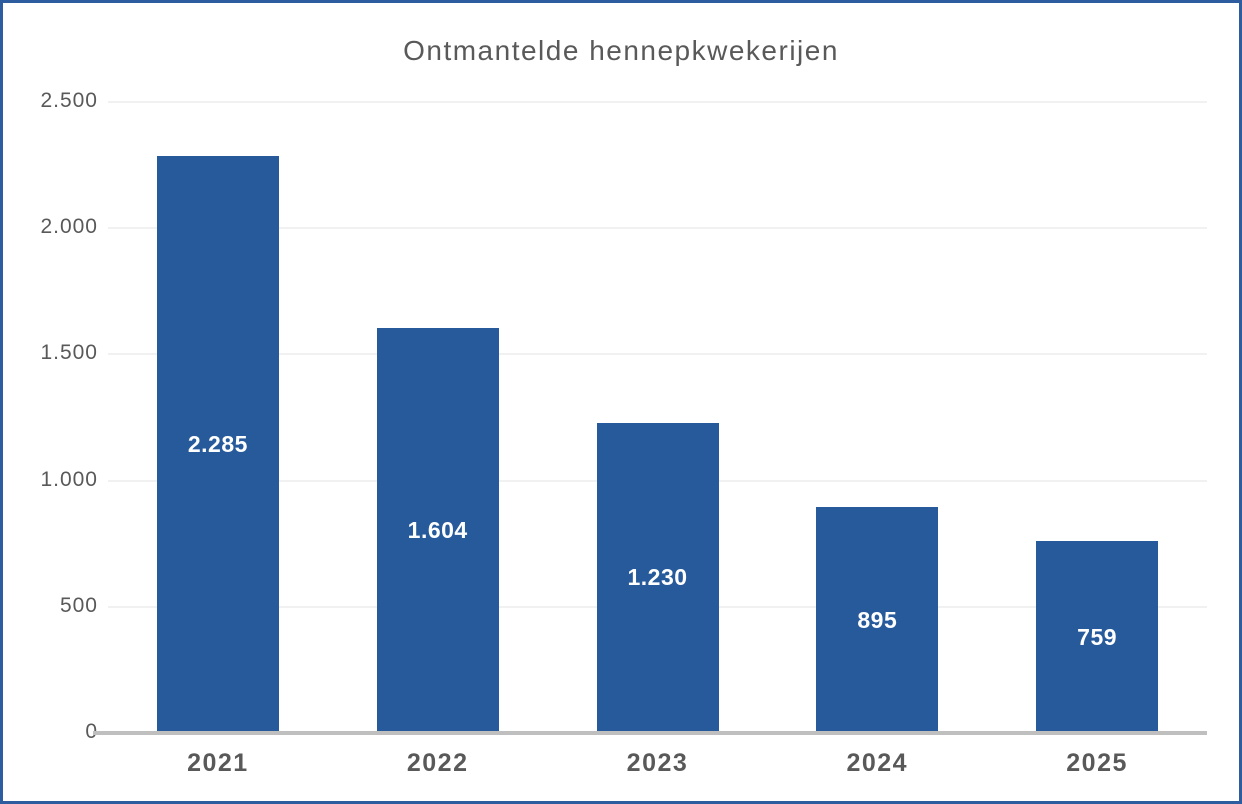  I want to click on y-tick-label: 1.000, so click(69, 479).